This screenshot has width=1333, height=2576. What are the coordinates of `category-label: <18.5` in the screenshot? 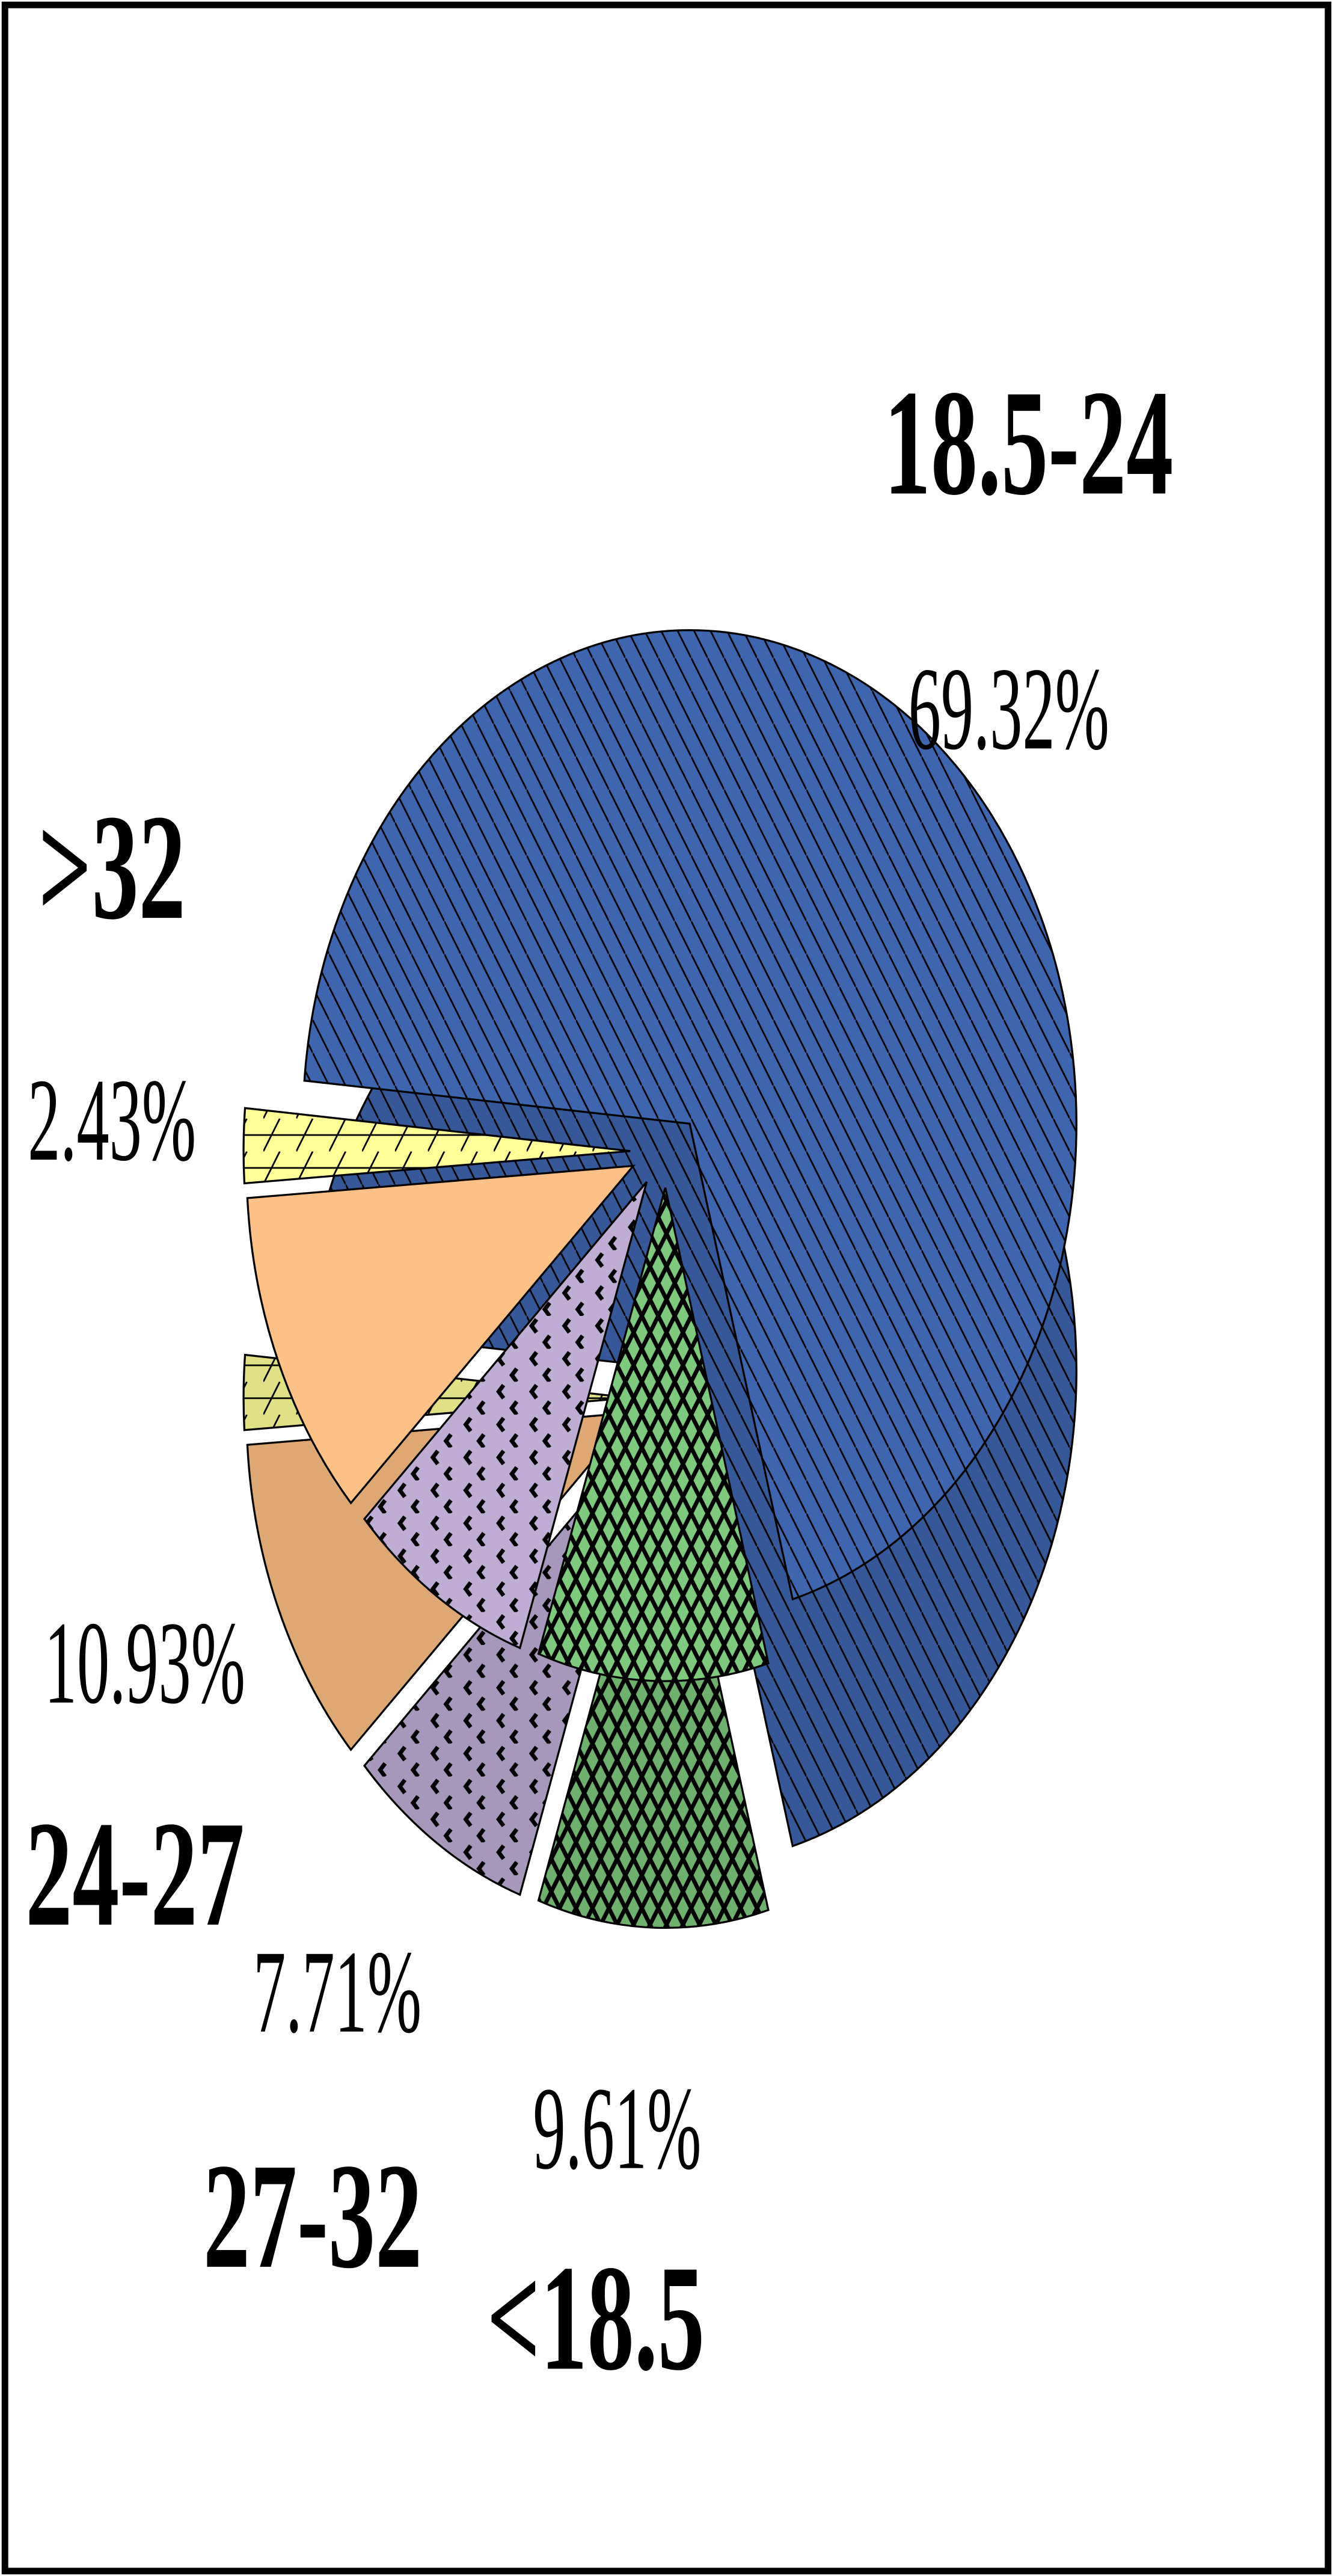 It's located at (596, 2318).